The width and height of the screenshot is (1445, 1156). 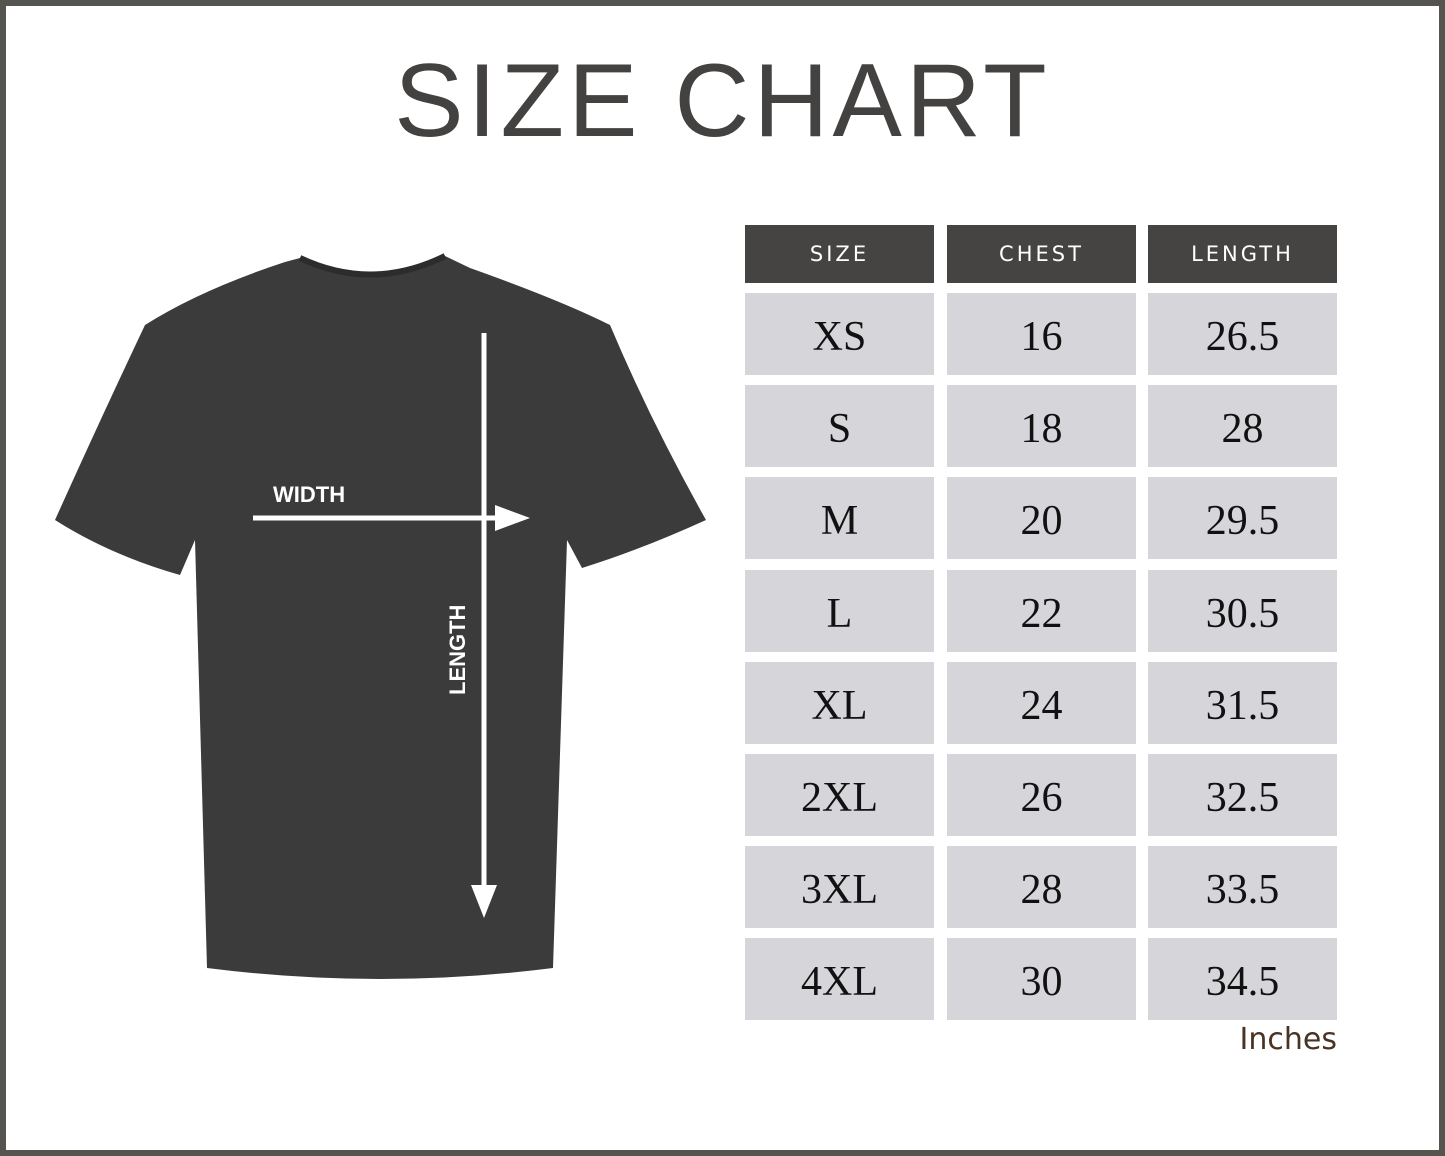 I want to click on width-arrow-head, so click(x=512, y=518).